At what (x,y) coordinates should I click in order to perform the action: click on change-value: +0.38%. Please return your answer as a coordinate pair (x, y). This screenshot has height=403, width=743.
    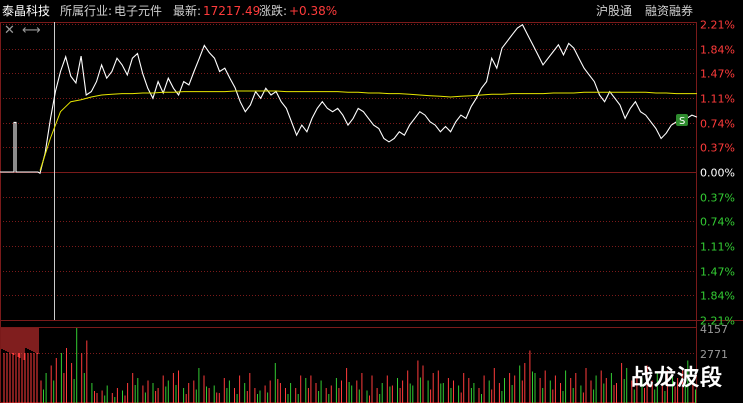
    Looking at the image, I should click on (313, 11).